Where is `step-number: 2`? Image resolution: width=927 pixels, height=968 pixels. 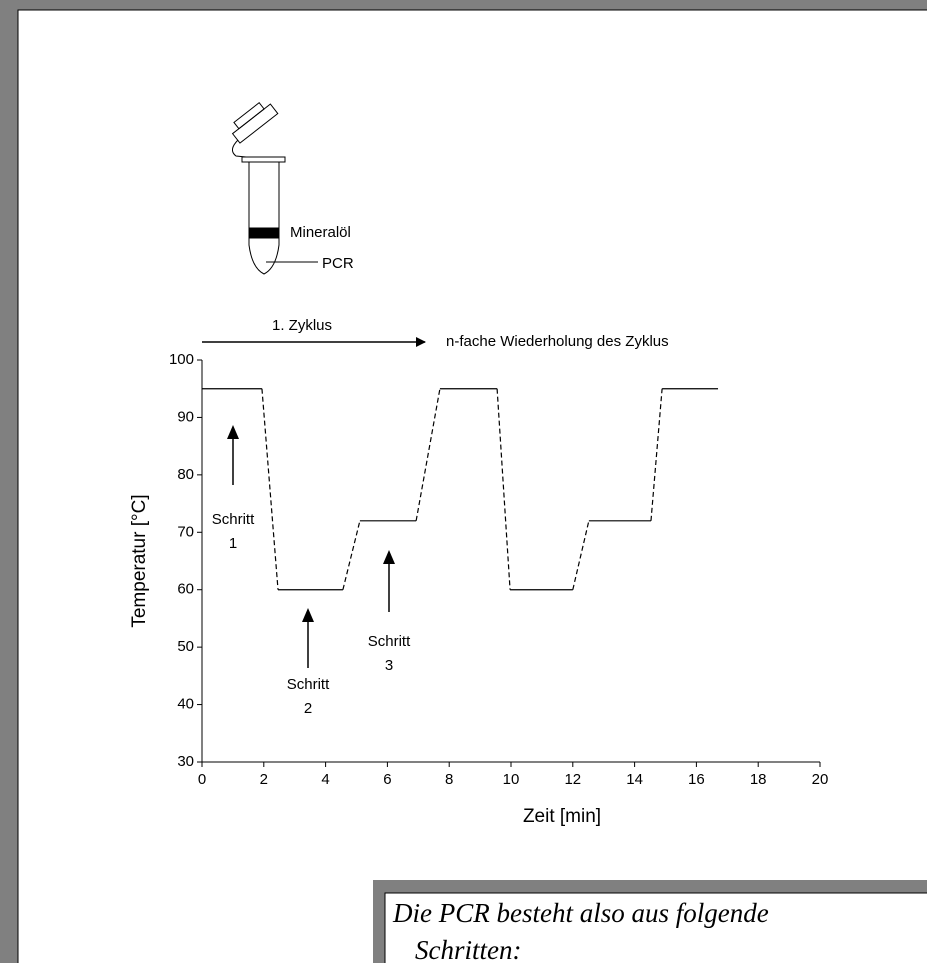 step-number: 2 is located at coordinates (308, 708).